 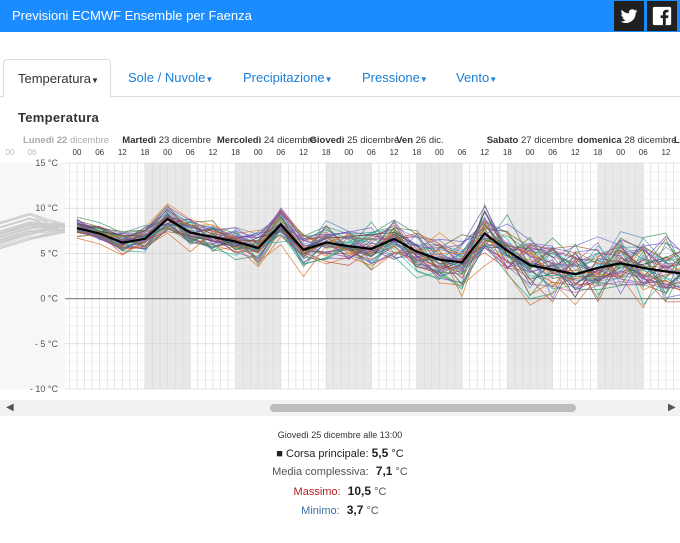 I want to click on tab-label: Sole / Nuvole, so click(x=167, y=77).